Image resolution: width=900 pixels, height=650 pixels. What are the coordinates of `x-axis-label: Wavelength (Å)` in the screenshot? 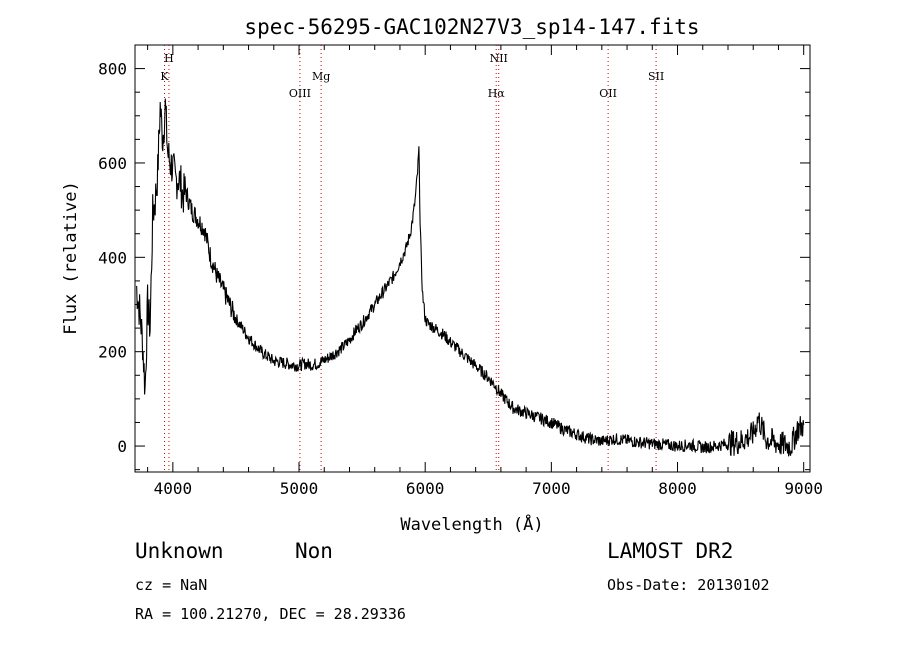 It's located at (471, 524).